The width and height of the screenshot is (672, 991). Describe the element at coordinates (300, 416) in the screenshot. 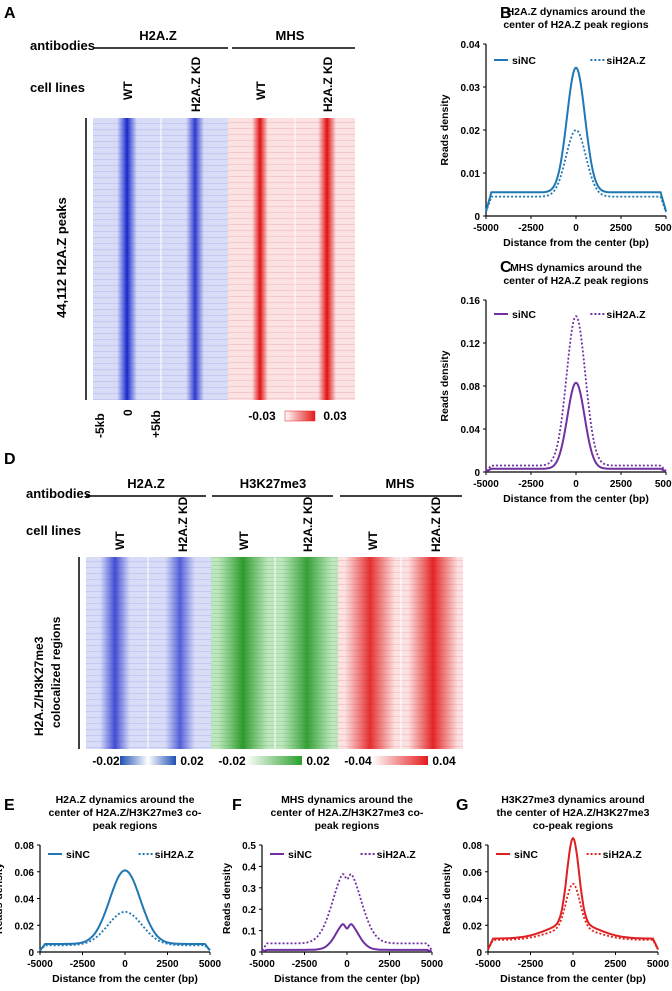

I see `scale-a` at that location.